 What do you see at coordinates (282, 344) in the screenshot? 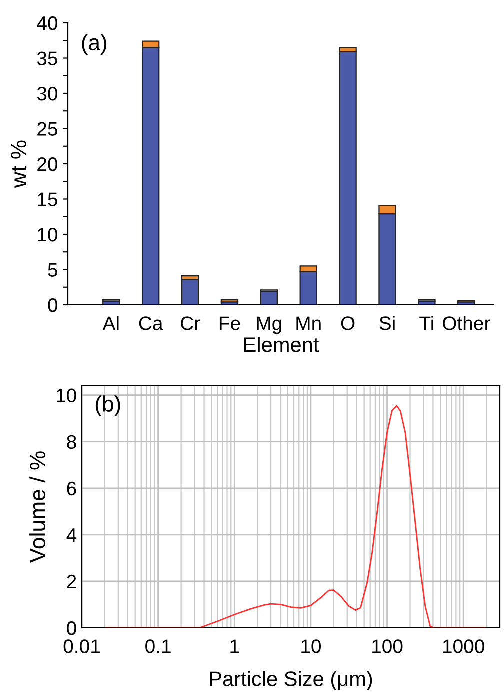
I see `x-axis-title: Element` at bounding box center [282, 344].